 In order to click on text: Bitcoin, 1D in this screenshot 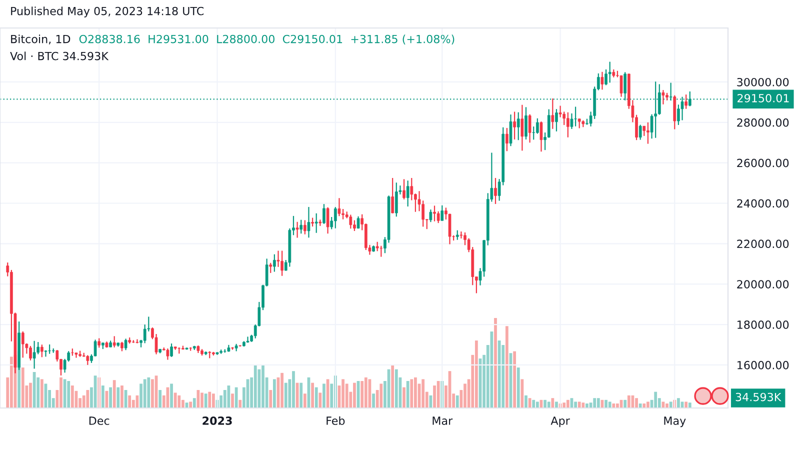, I will do `click(40, 39)`.